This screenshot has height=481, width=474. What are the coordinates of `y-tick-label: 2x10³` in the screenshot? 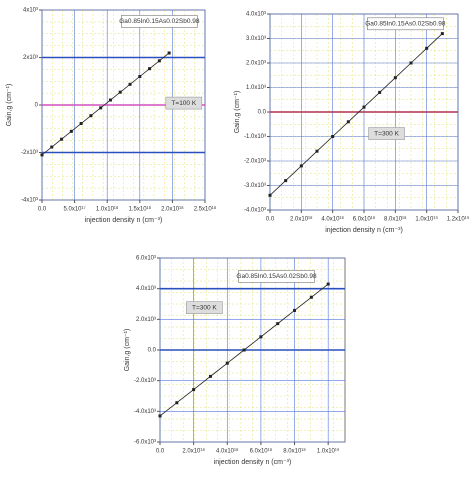 It's located at (30, 58).